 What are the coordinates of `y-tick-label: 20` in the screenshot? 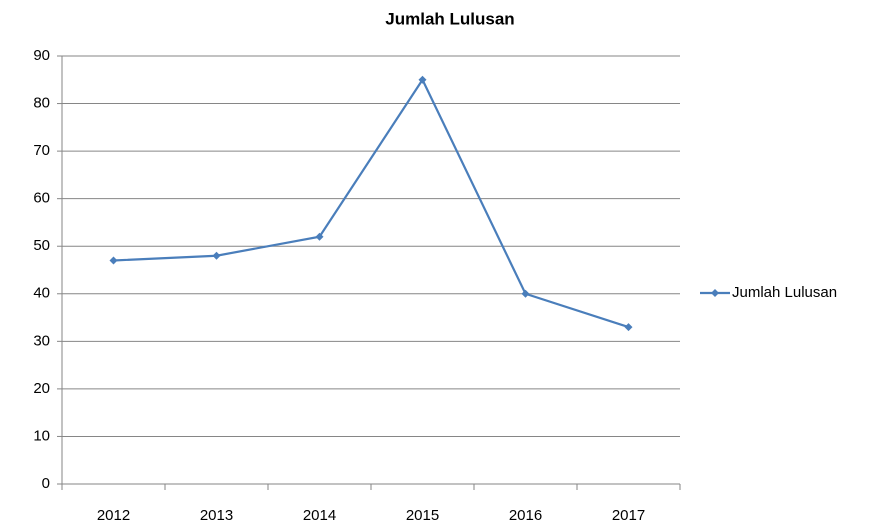 It's located at (41, 388).